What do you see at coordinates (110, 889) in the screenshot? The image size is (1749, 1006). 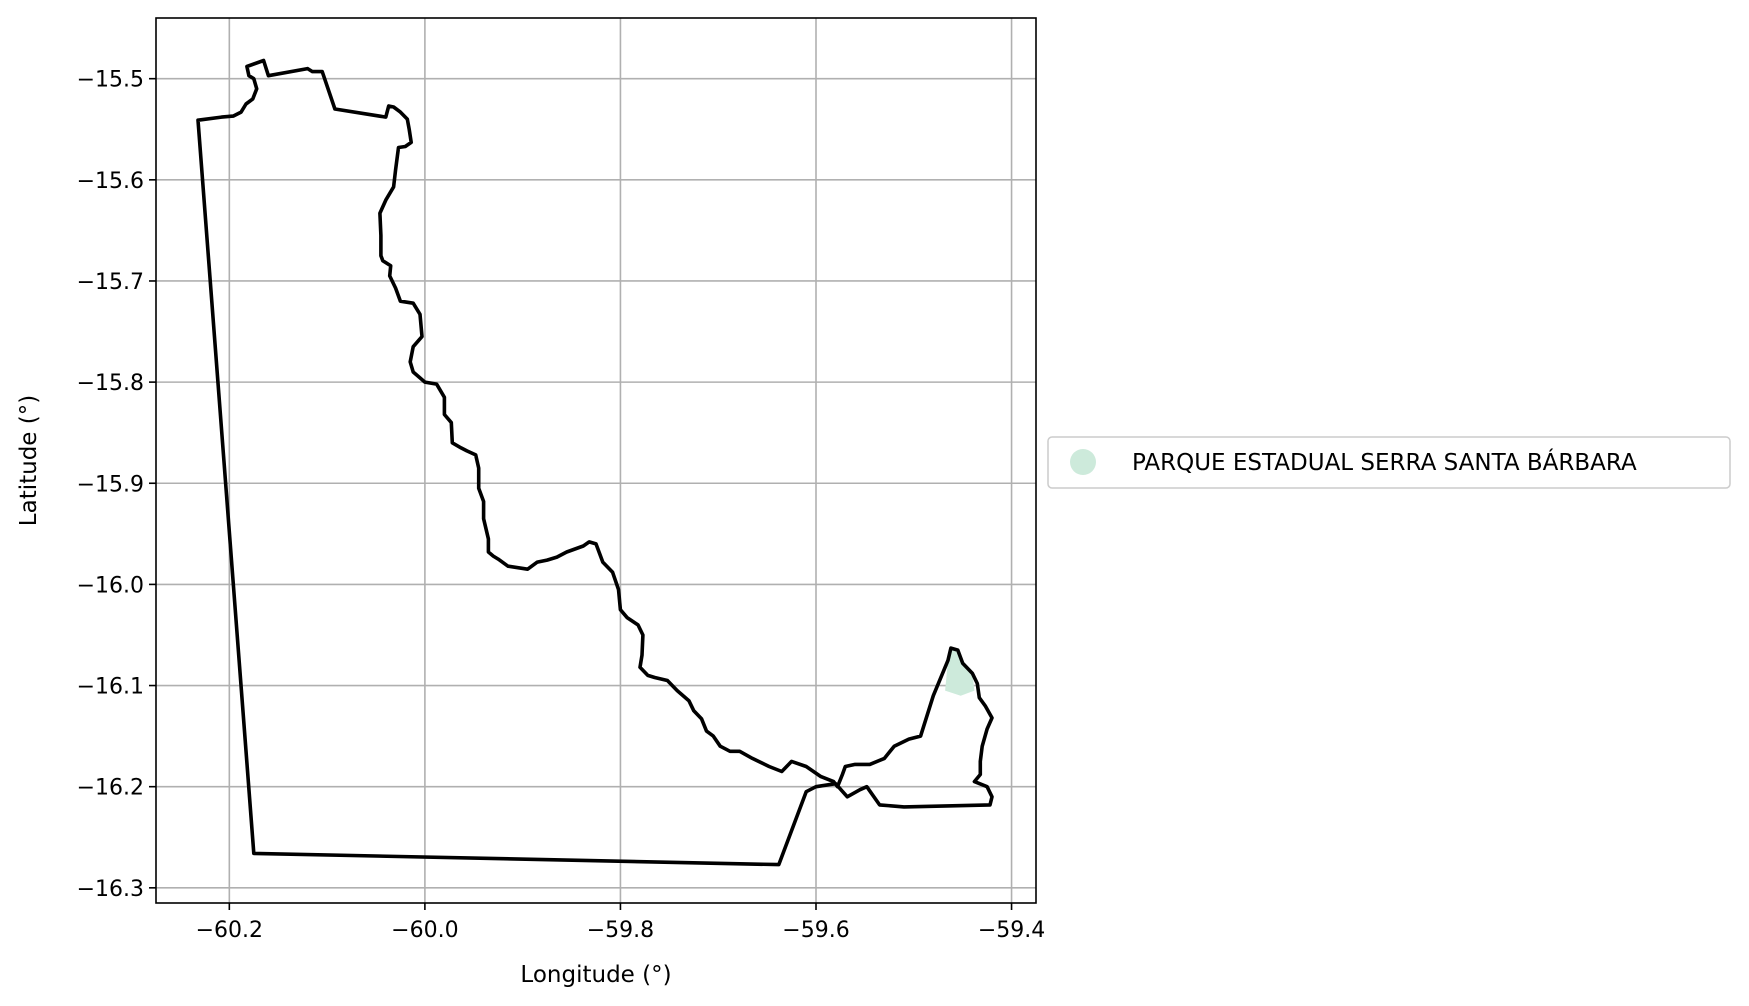 I see `y-tick-label: −16.3` at bounding box center [110, 889].